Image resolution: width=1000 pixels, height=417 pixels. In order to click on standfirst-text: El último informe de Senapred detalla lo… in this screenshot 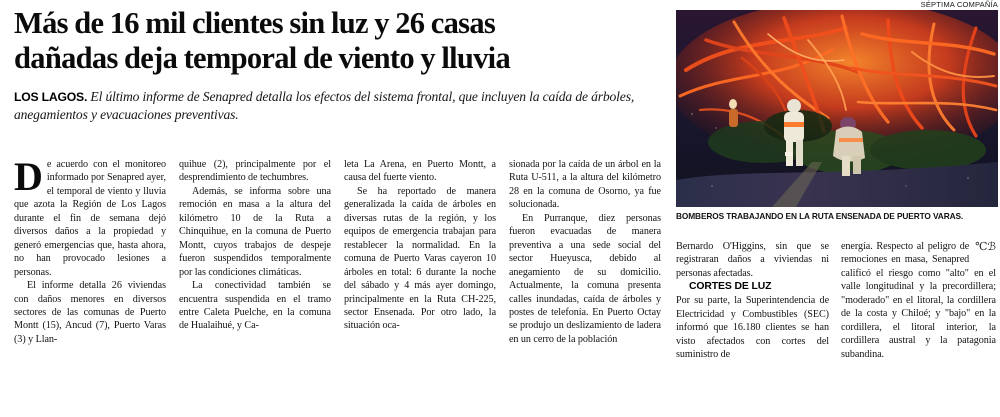, I will do `click(324, 105)`.